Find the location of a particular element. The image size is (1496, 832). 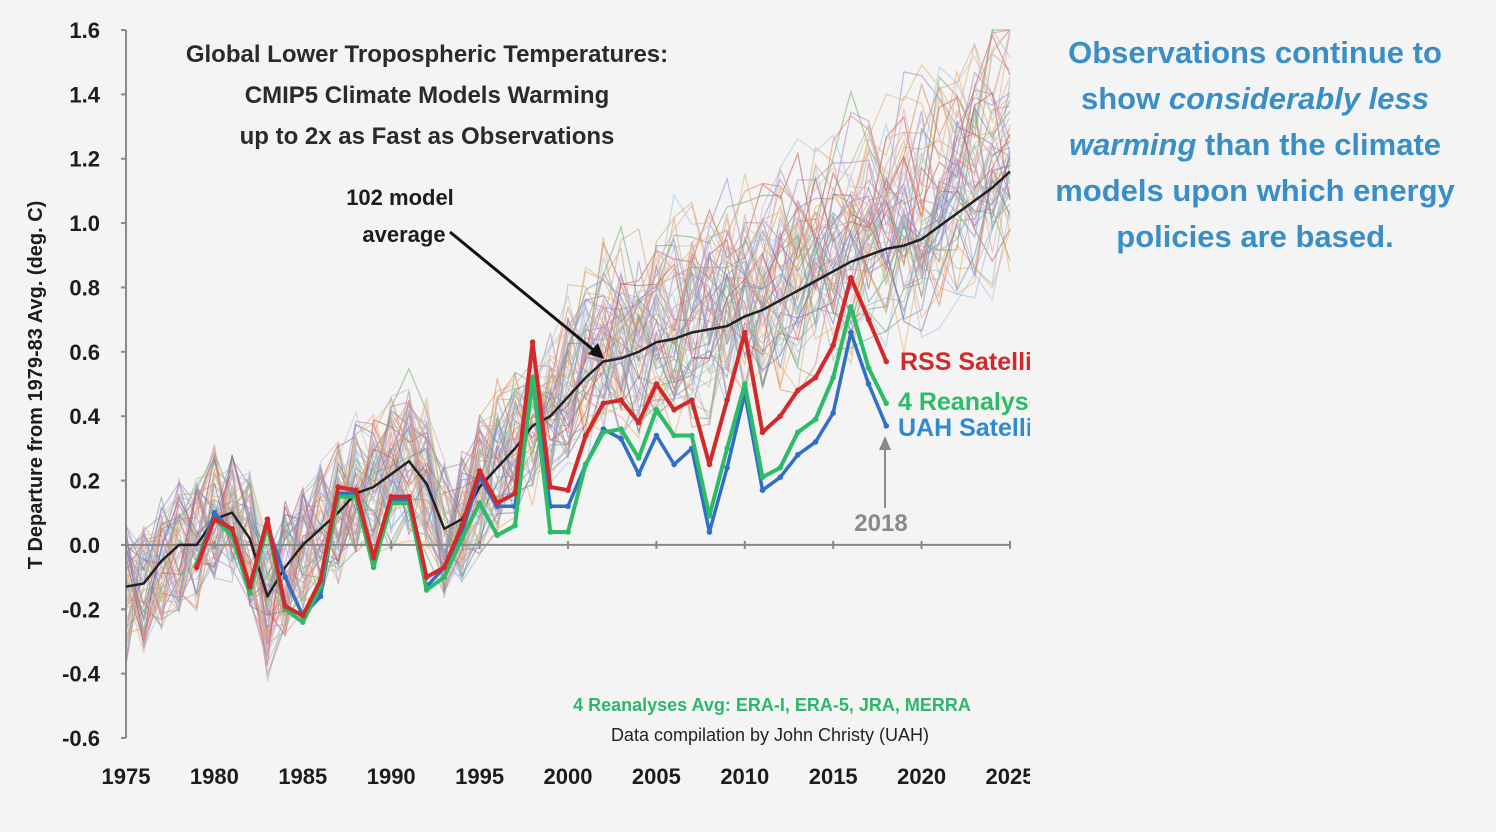

uah-satellite-label: UAH Satellite is located at coordinates (964, 428).